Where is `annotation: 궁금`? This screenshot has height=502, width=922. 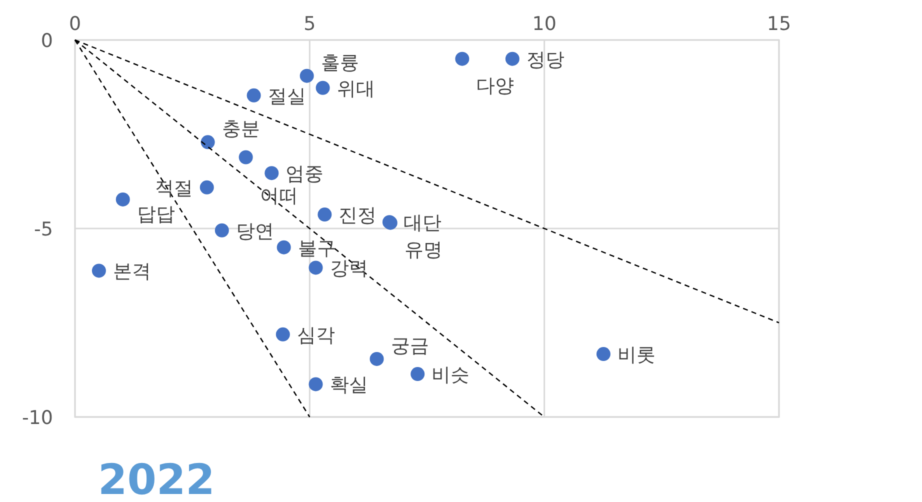 annotation: 궁금 is located at coordinates (409, 345).